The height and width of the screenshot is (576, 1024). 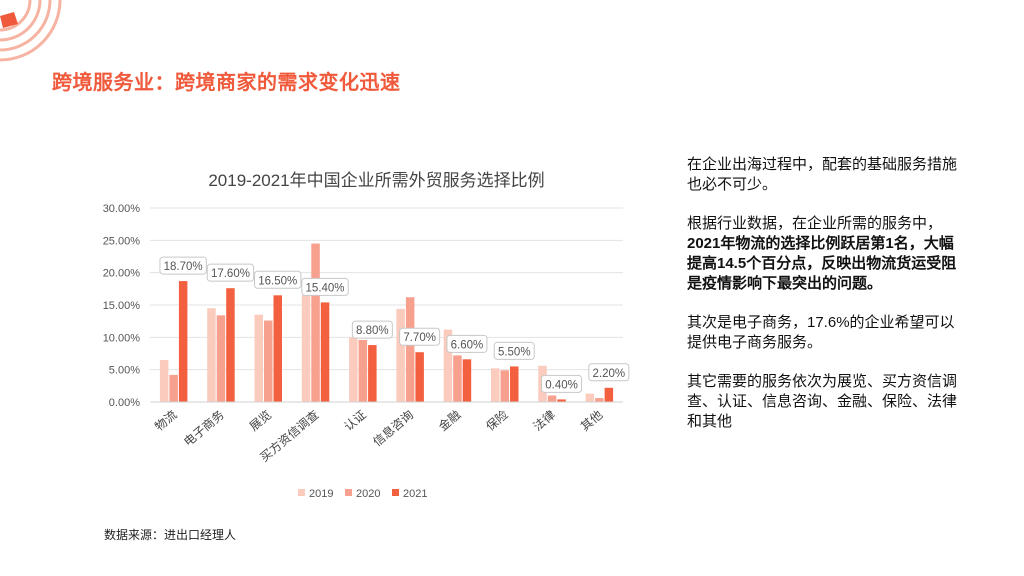 I want to click on y-tick-label: 10.00%, so click(x=122, y=338).